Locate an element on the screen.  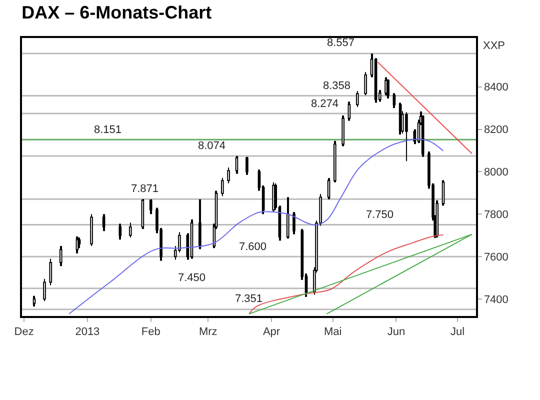
y-tick-label: 7800 is located at coordinates (496, 214).